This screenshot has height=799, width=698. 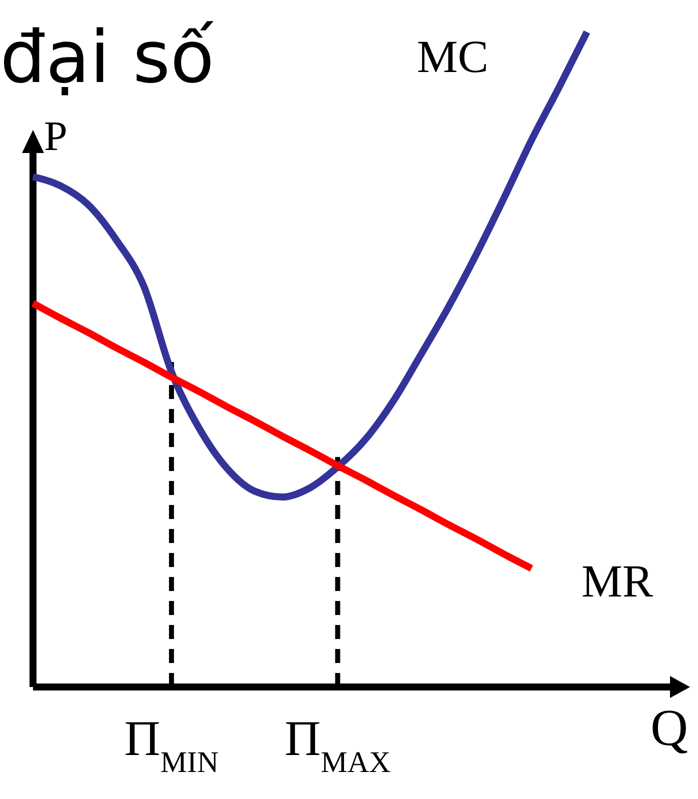 What do you see at coordinates (669, 728) in the screenshot?
I see `x-axis-title: Q` at bounding box center [669, 728].